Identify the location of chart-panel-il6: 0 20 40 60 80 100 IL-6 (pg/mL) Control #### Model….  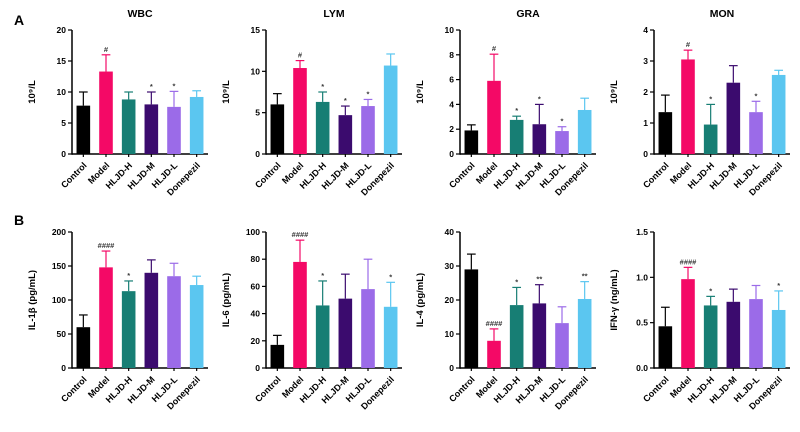
(314, 324).